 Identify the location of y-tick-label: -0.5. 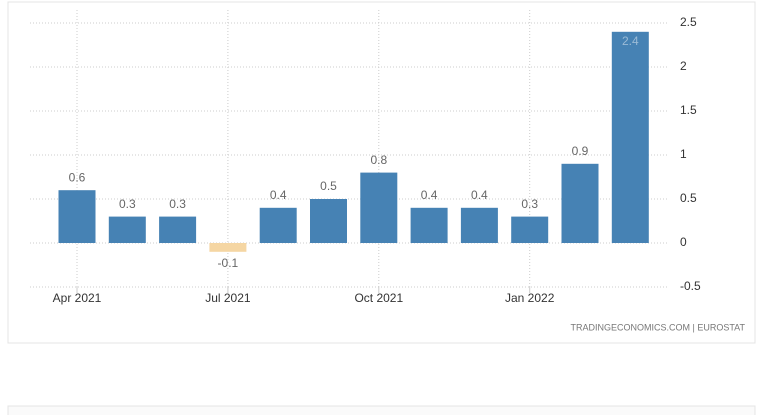
(690, 286).